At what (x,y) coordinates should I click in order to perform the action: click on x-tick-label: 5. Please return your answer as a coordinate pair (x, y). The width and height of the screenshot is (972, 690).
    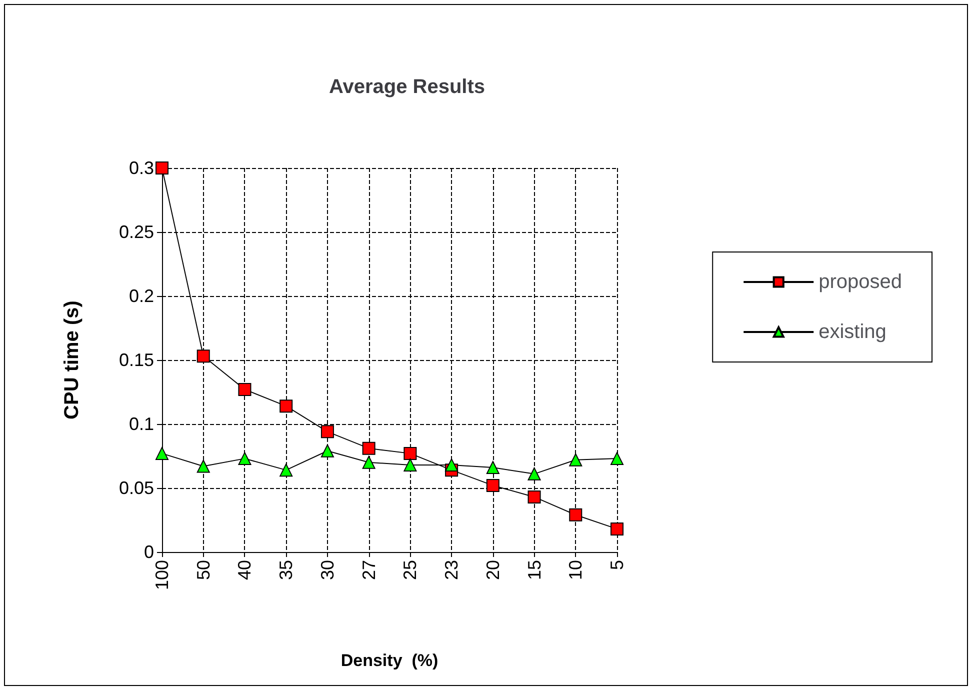
    Looking at the image, I should click on (617, 565).